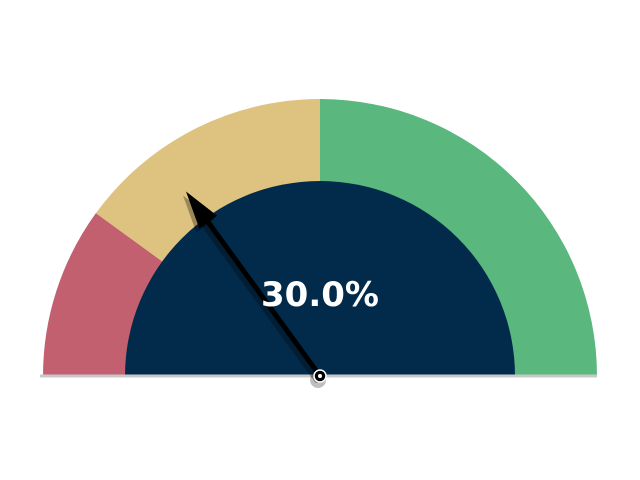  Describe the element at coordinates (320, 376) in the screenshot. I see `needle-hub-center` at that location.